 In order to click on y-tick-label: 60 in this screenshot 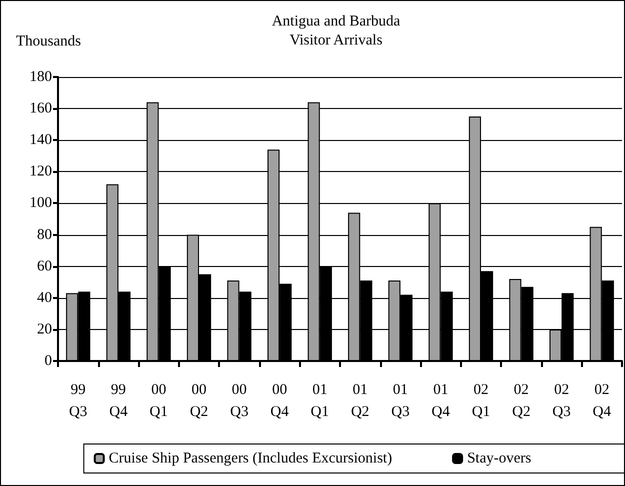, I will do `click(44, 266)`.